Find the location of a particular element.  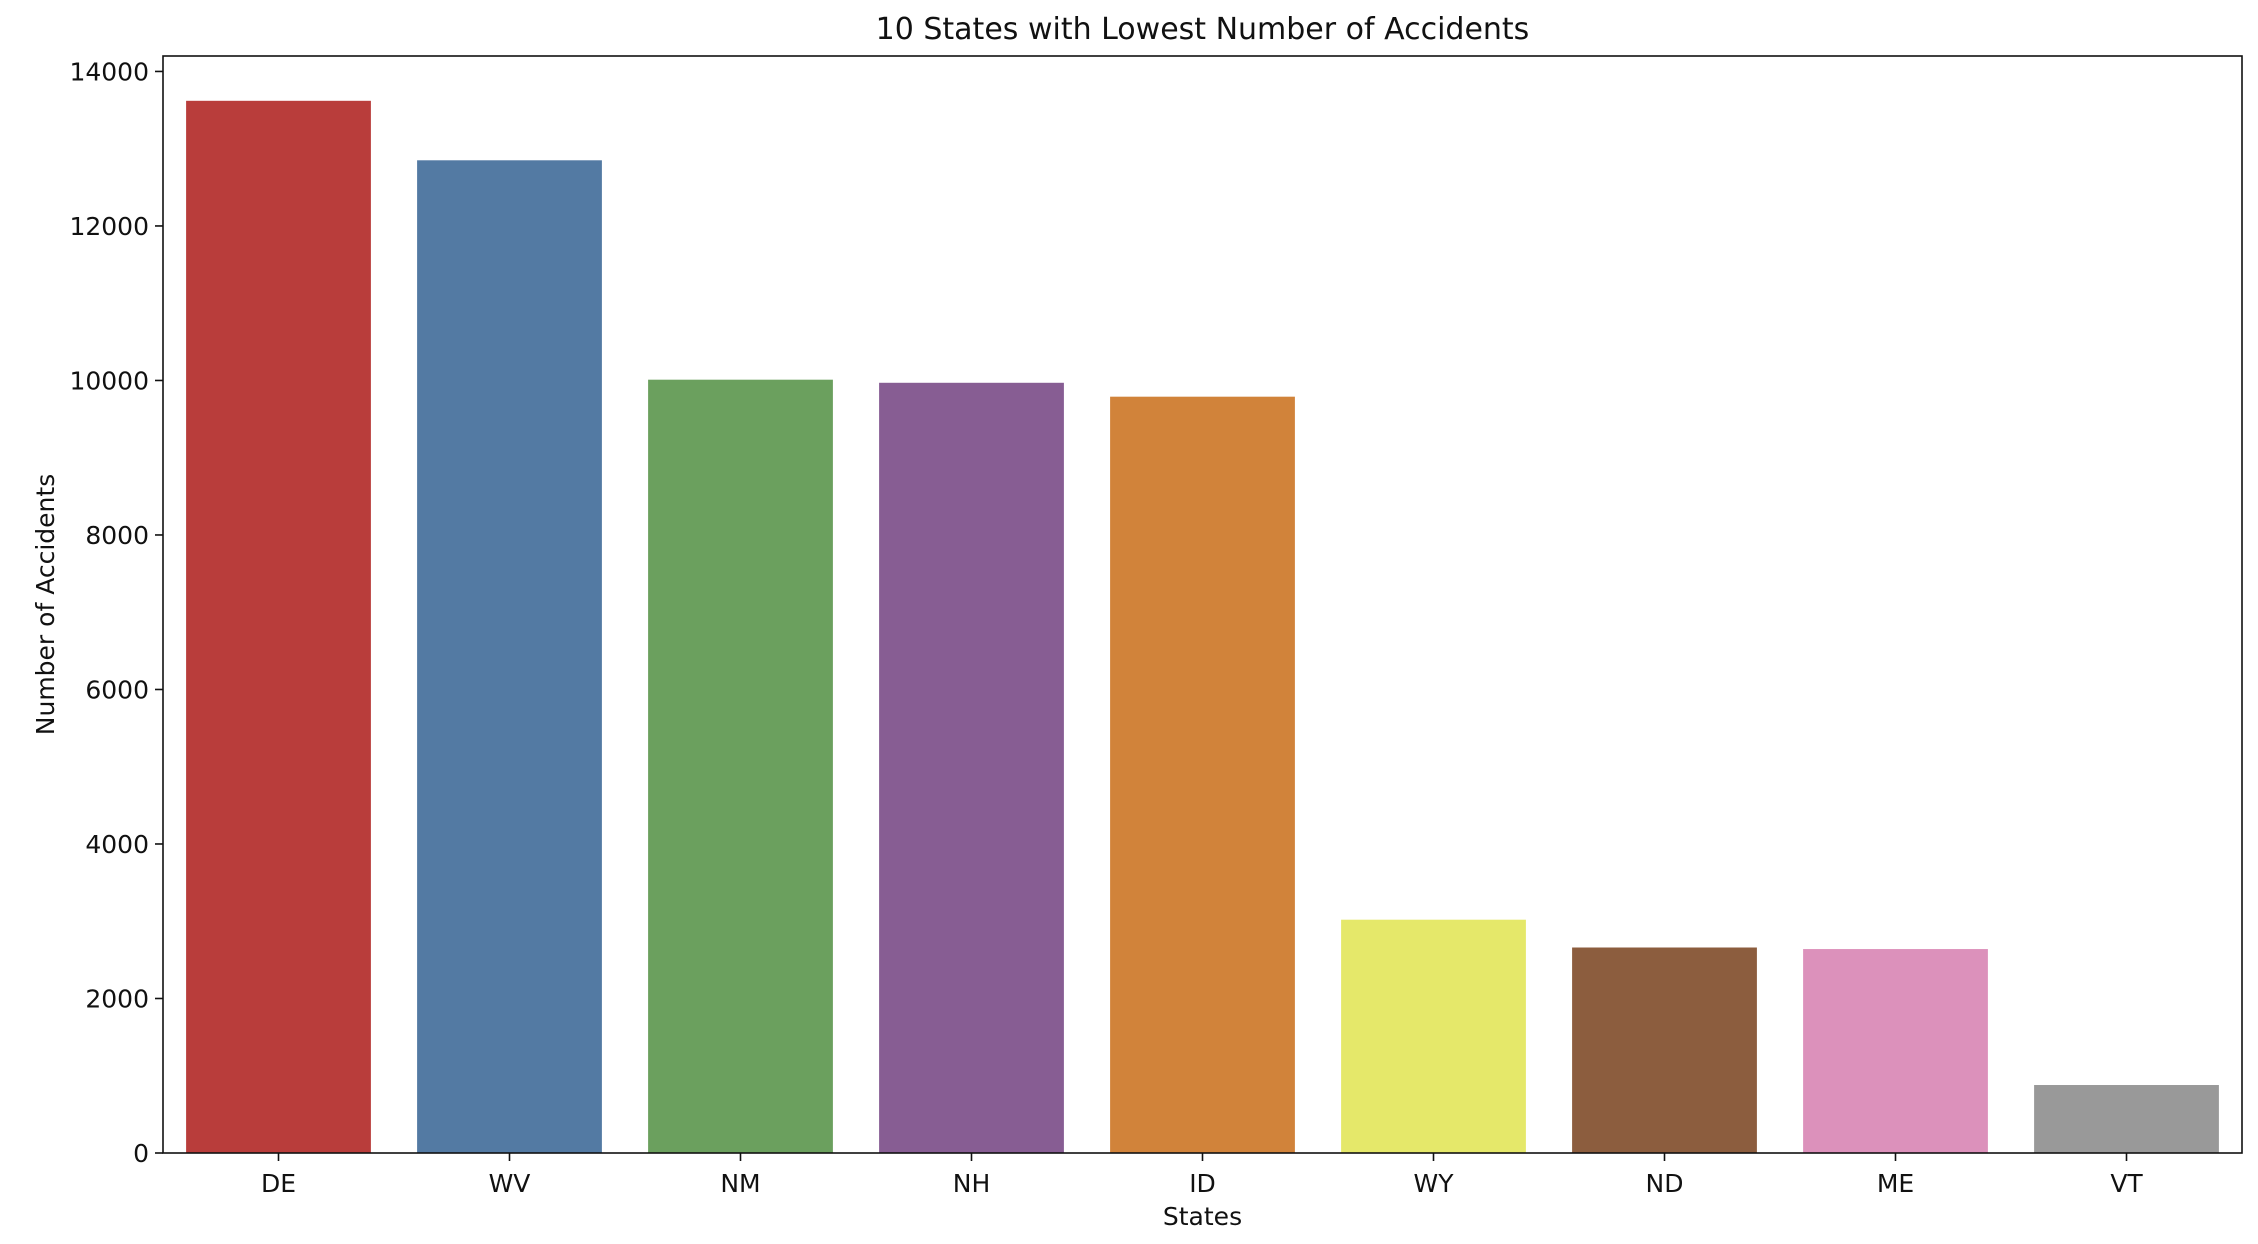

y-tick-label: 8000 is located at coordinates (117, 535).